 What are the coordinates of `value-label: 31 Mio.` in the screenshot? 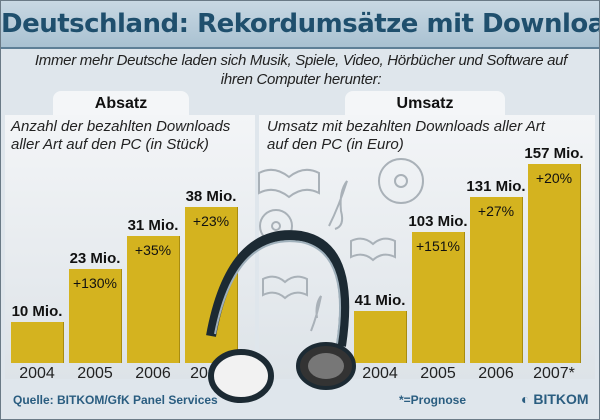 It's located at (153, 225).